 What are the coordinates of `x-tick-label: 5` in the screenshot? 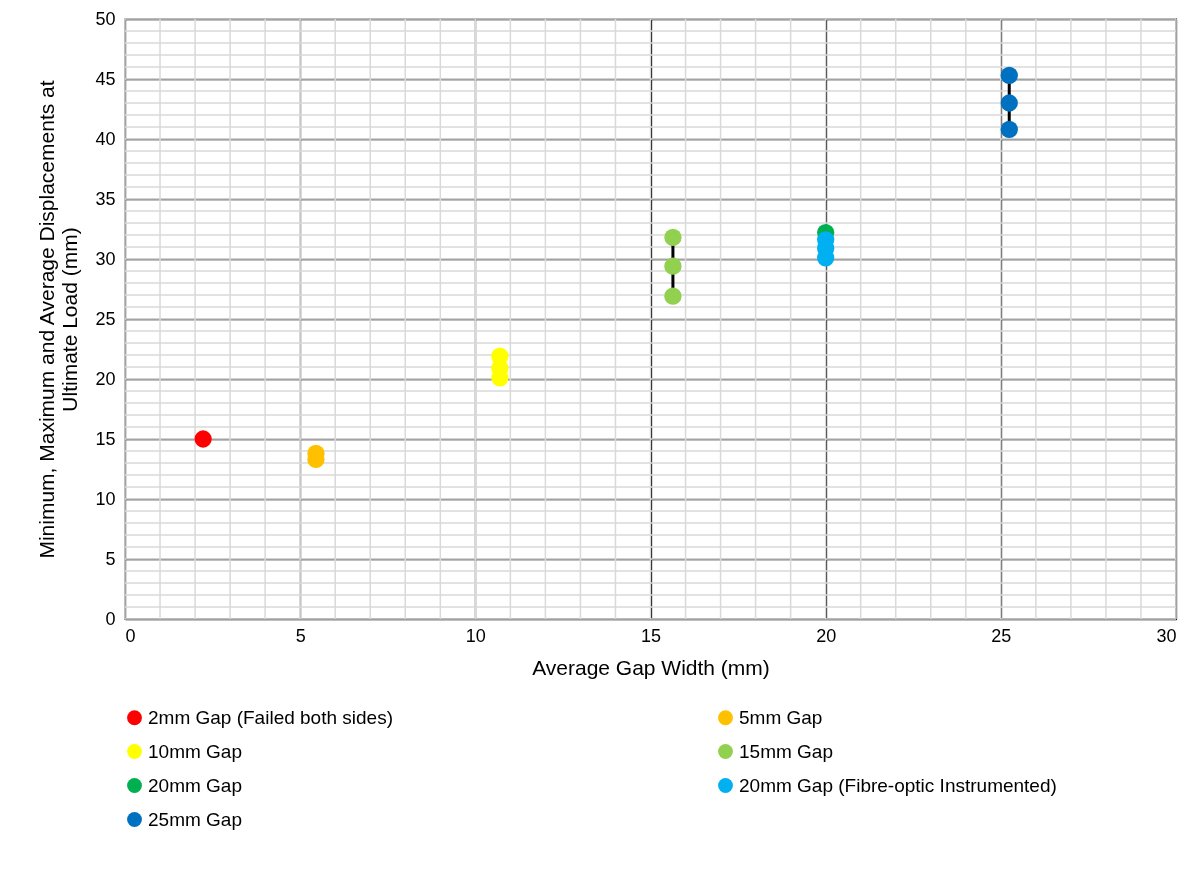 It's located at (300, 635).